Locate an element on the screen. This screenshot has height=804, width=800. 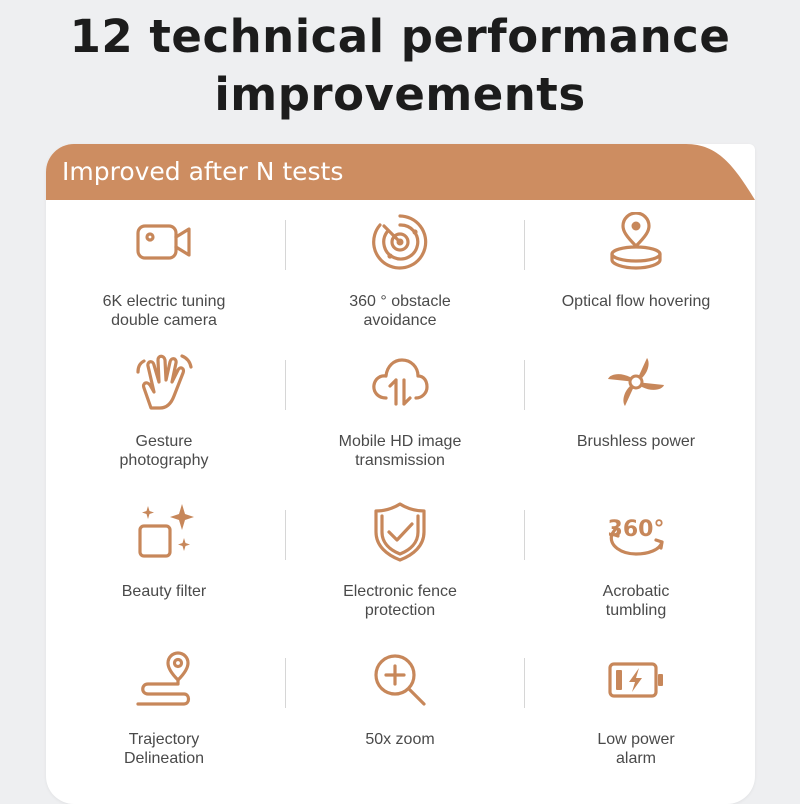
feature-trajectory: Trajectory Delineation is located at coordinates (164, 708).